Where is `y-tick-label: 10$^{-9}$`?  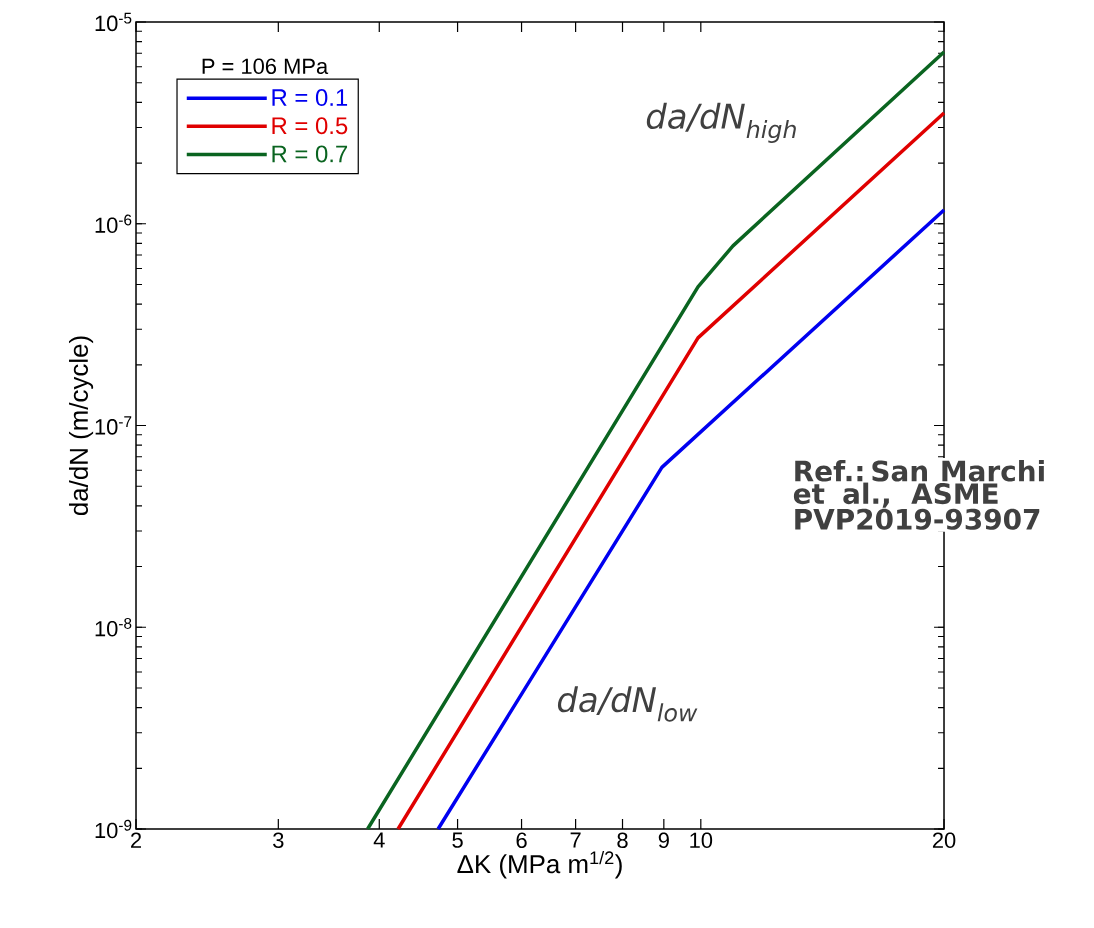 y-tick-label: 10$^{-9}$ is located at coordinates (113, 829).